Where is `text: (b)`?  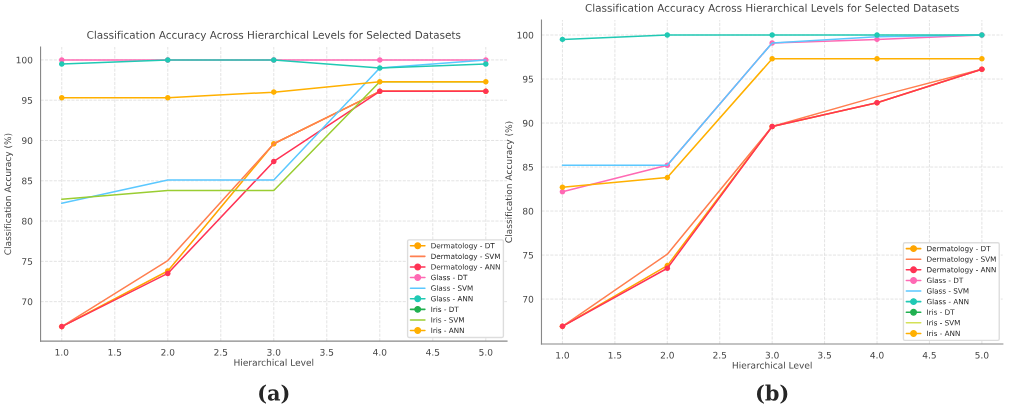
text: (b) is located at coordinates (772, 394).